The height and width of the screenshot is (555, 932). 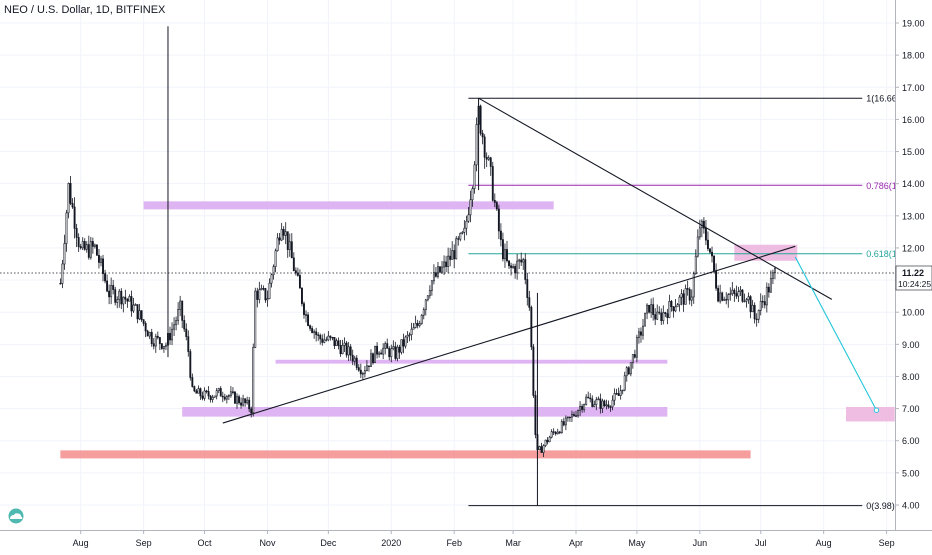 What do you see at coordinates (876, 410) in the screenshot?
I see `projection-endpoint` at bounding box center [876, 410].